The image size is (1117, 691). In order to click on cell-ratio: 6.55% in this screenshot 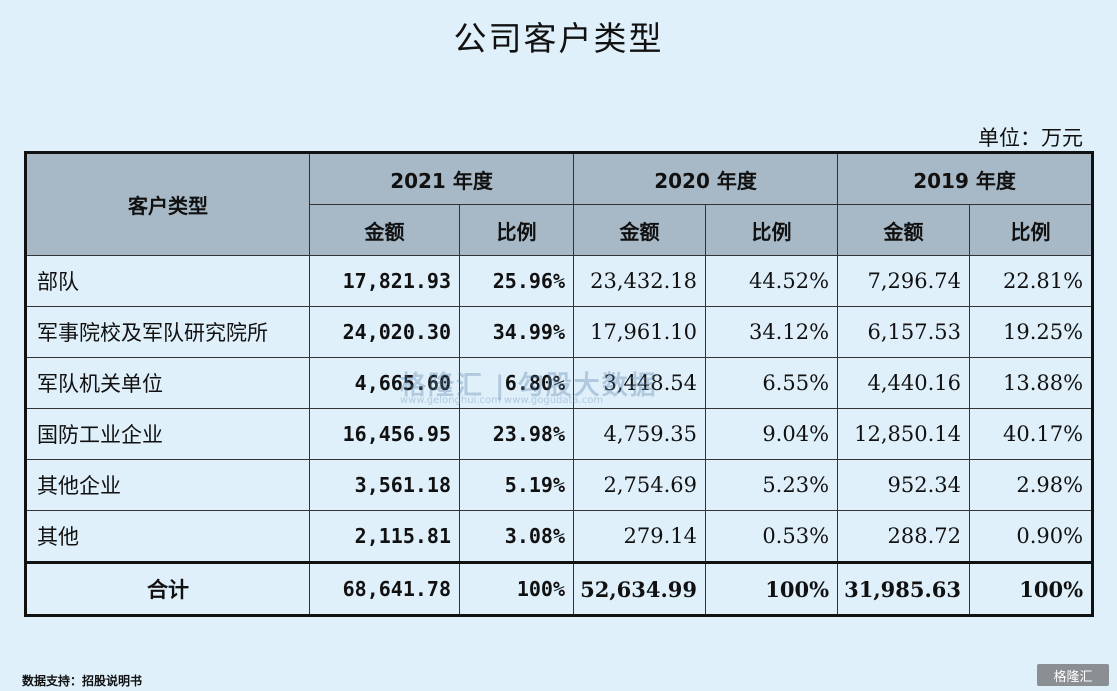, I will do `click(772, 383)`.